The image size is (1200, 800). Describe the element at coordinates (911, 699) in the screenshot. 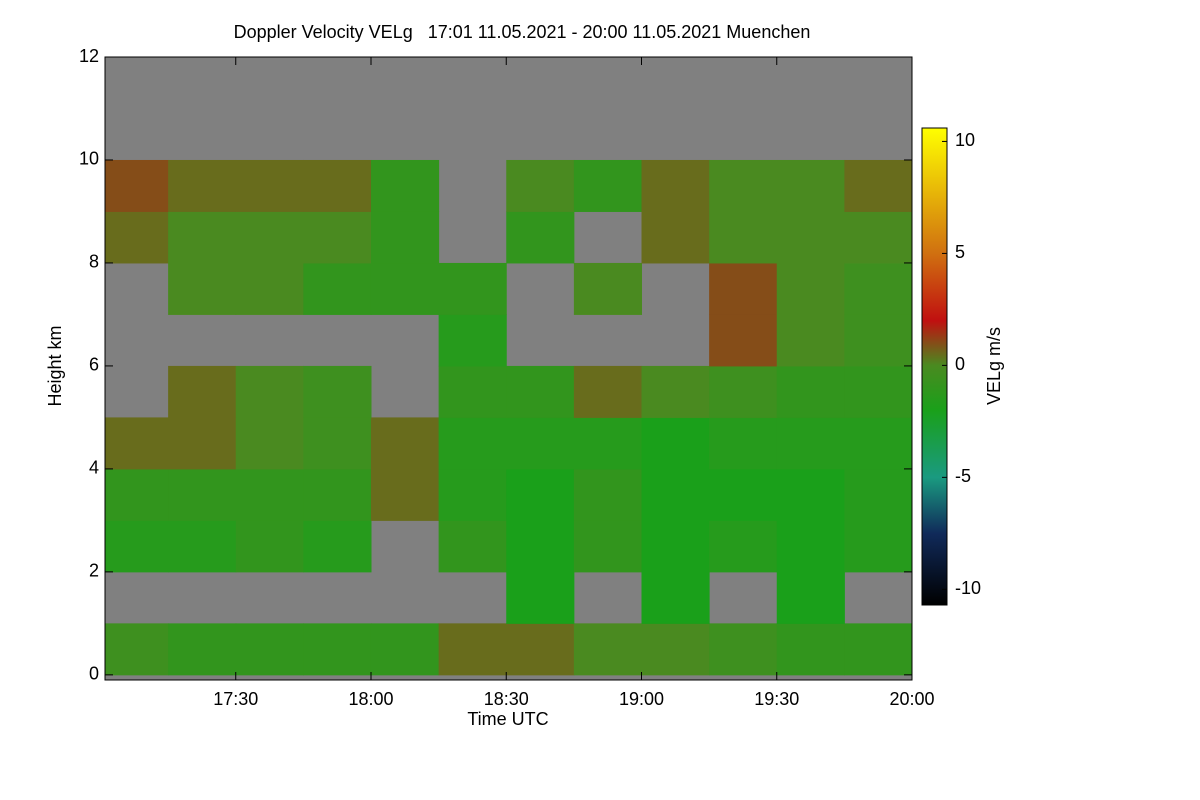

I see `x-tick-label: 20:00` at that location.